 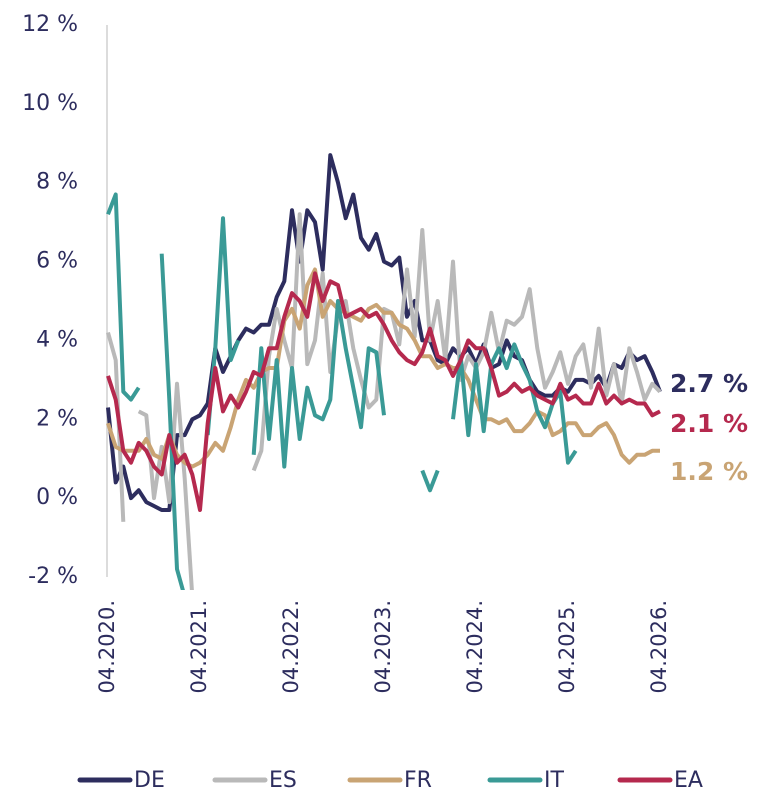 I want to click on legend-label: ES, so click(x=283, y=780).